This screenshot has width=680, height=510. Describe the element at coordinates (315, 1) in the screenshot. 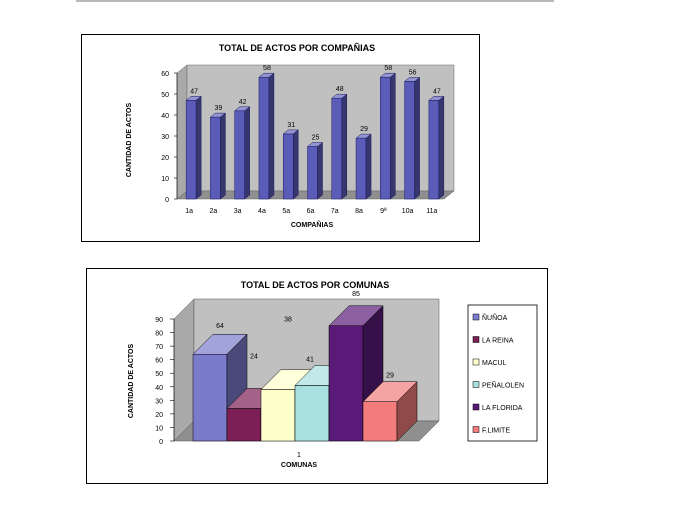

I see `page-top-rule` at that location.